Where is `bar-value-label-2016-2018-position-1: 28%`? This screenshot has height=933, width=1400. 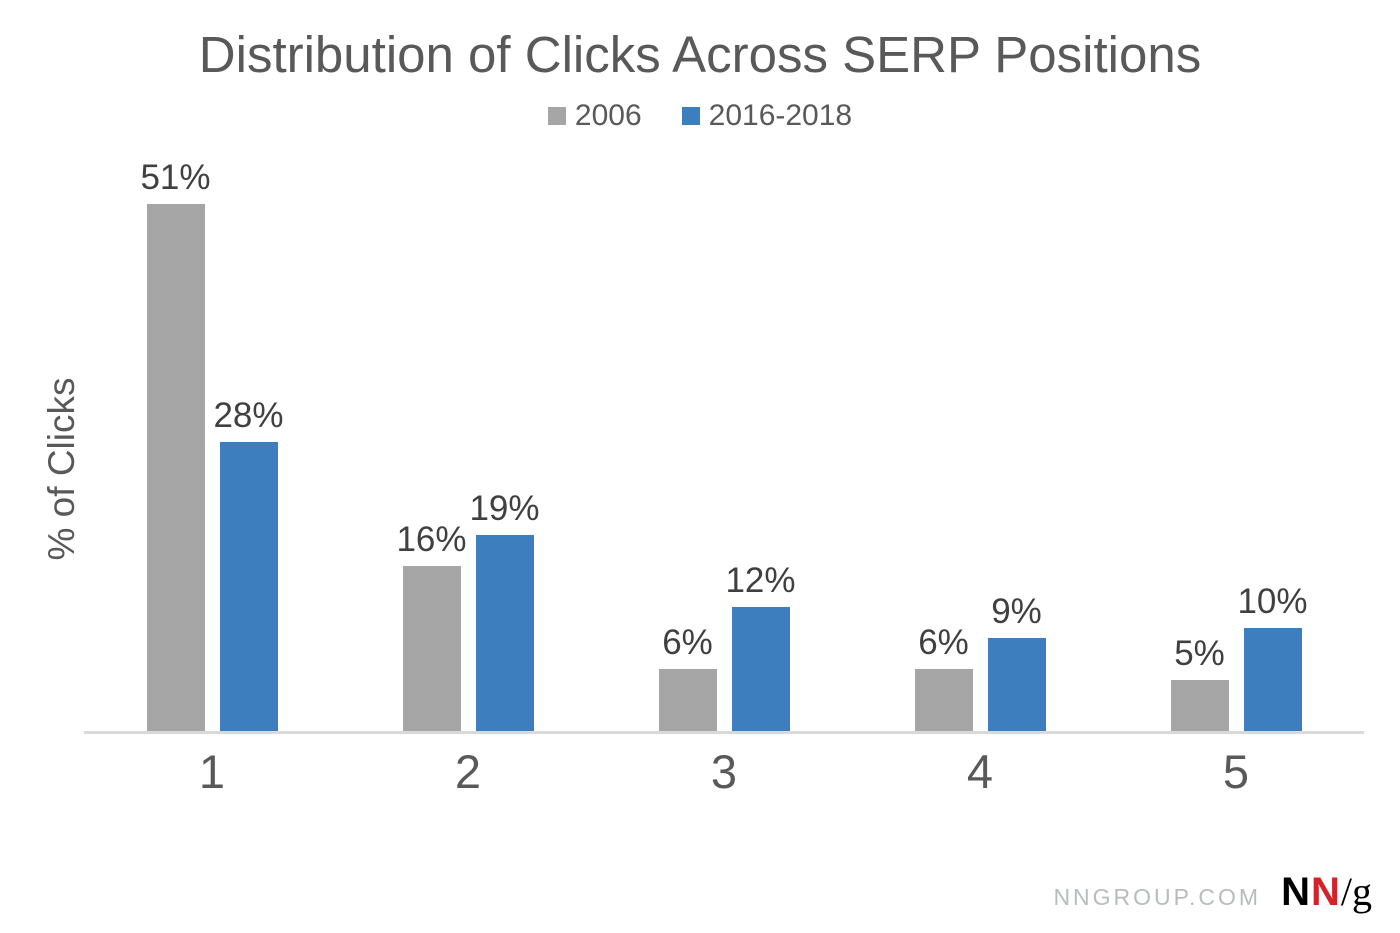
bar-value-label-2016-2018-position-1: 28% is located at coordinates (248, 415).